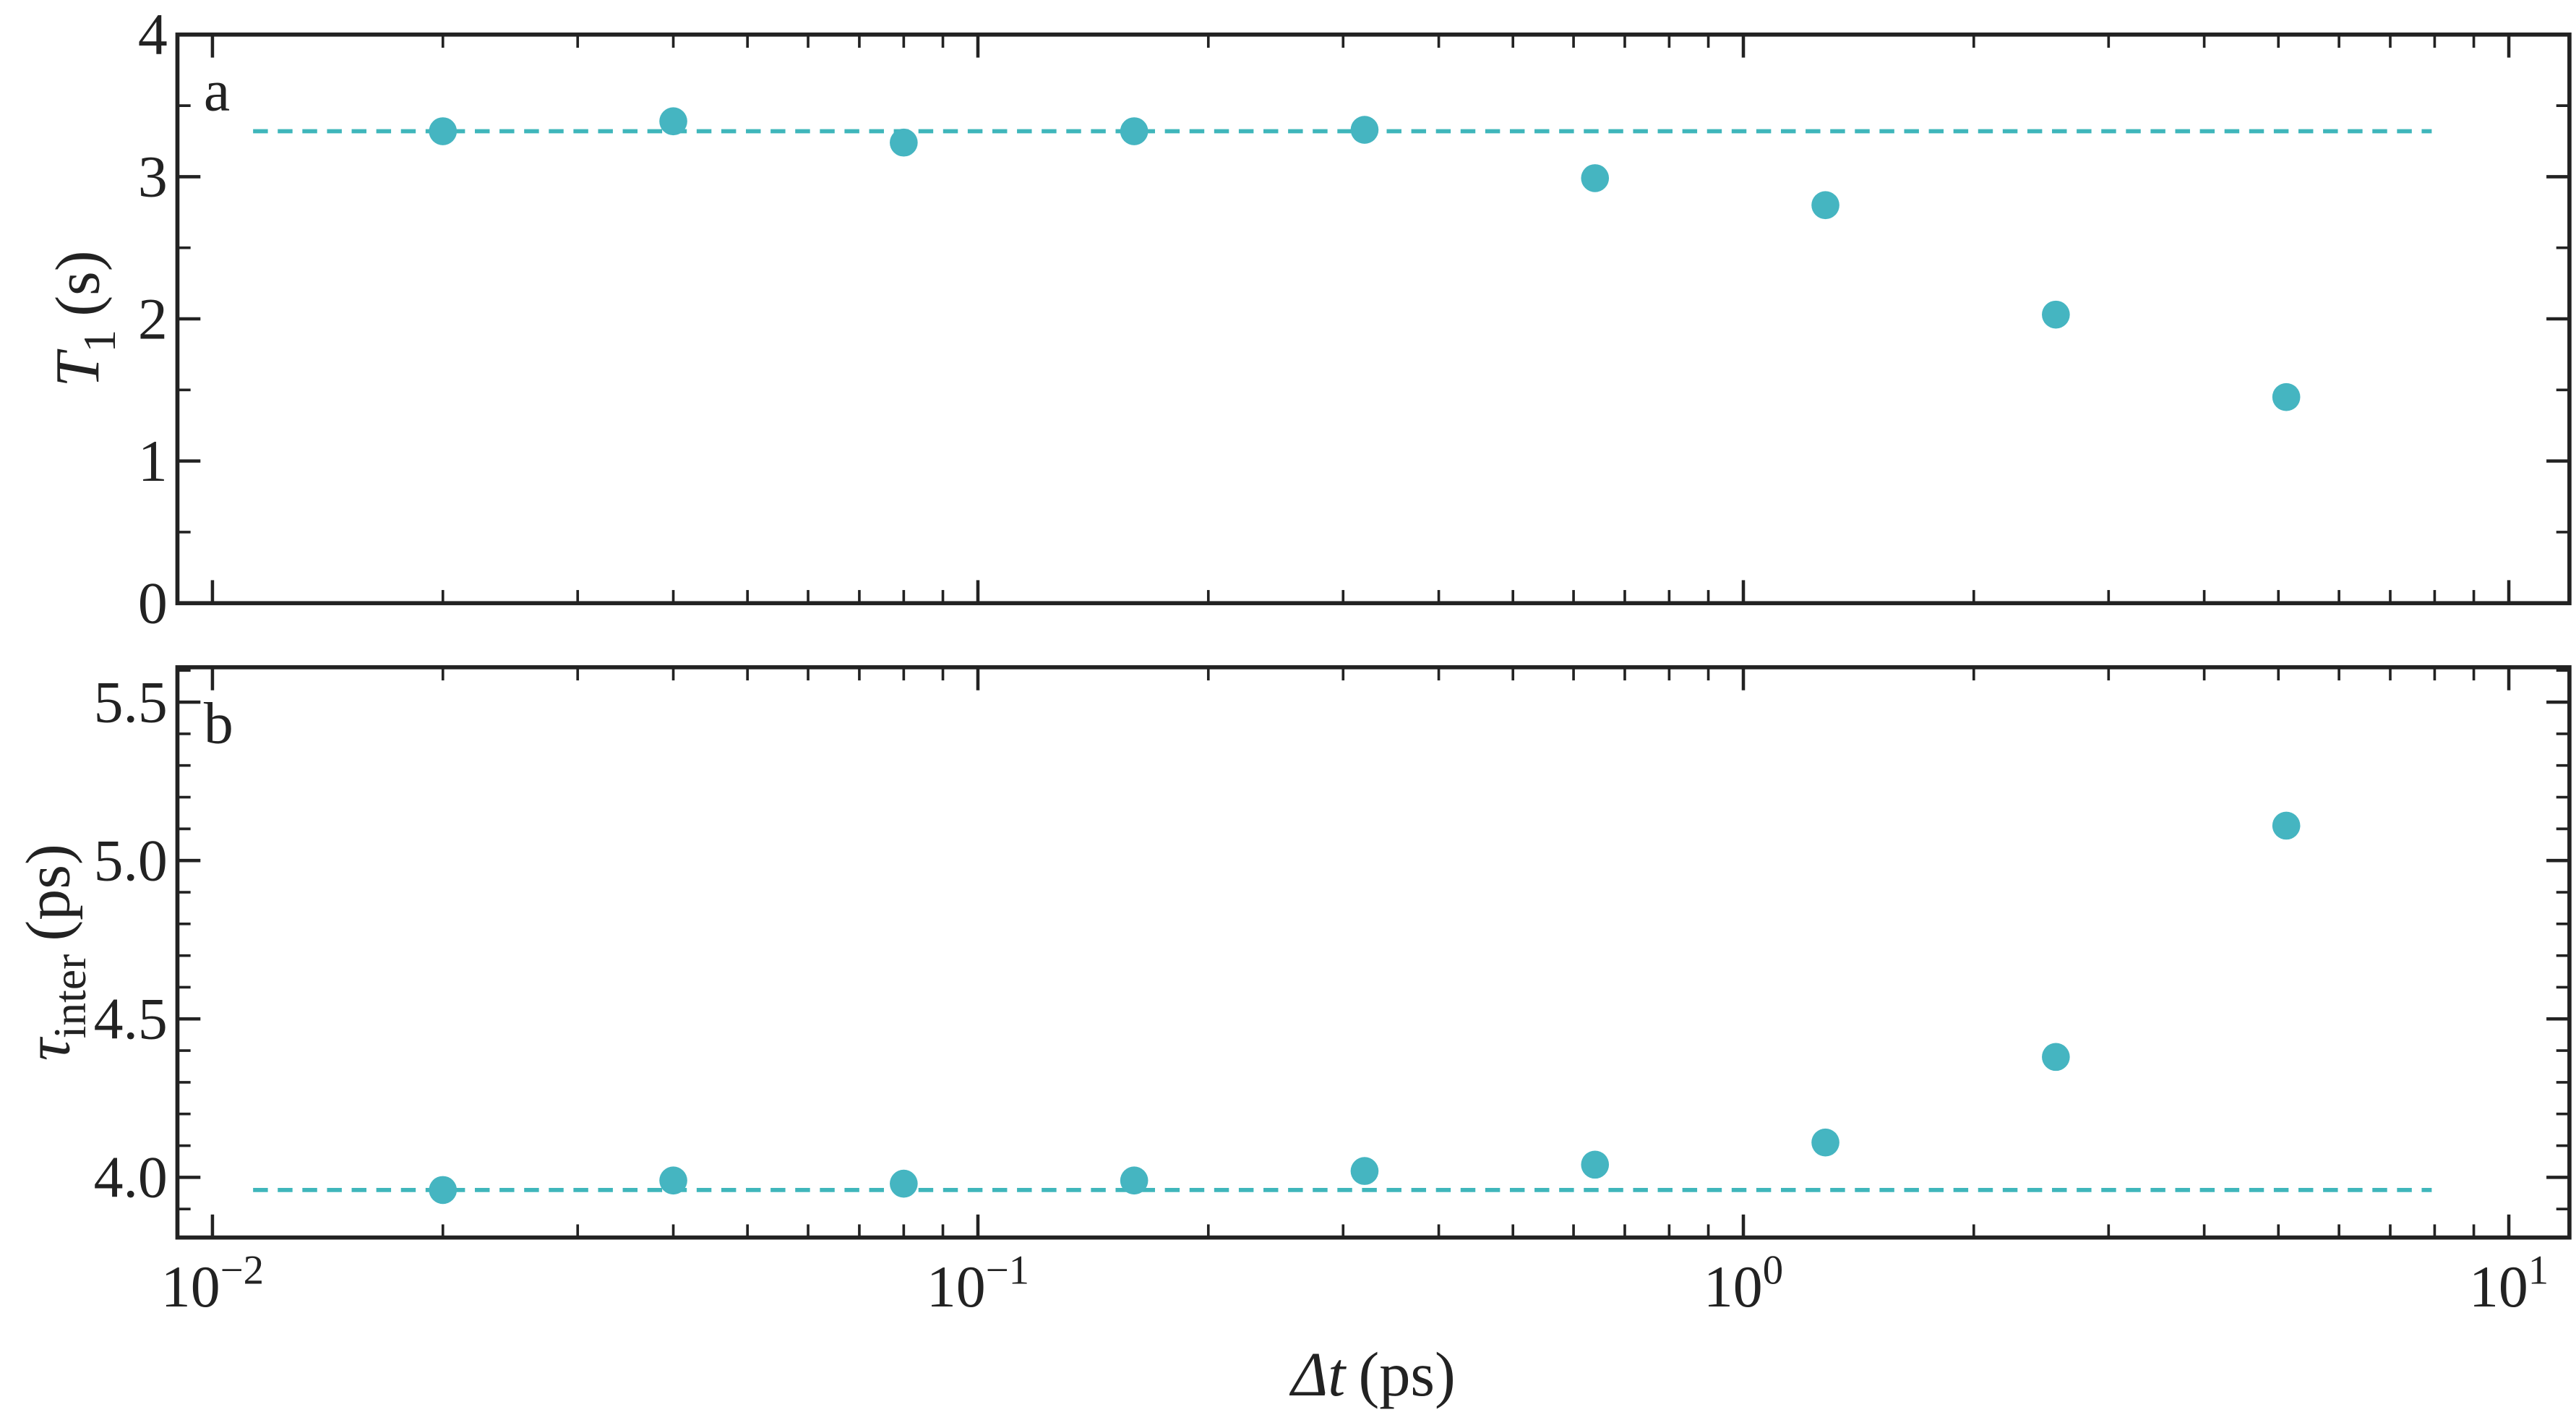 Image resolution: width=2576 pixels, height=1420 pixels. Describe the element at coordinates (78, 368) in the screenshot. I see `y-label-symbol: T` at that location.